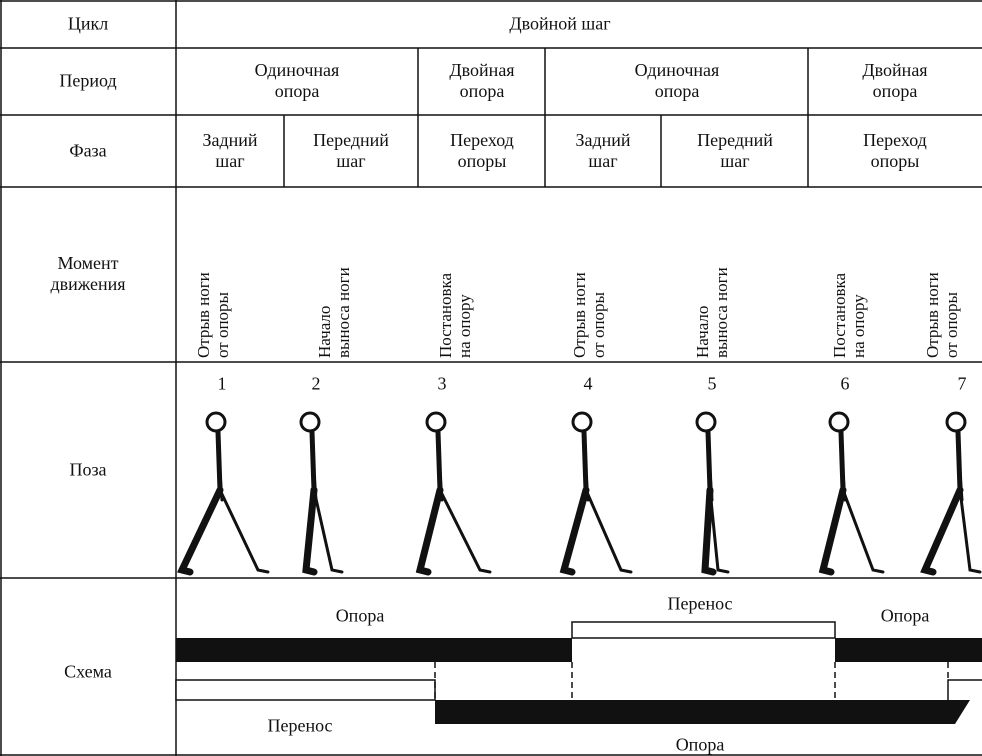 Image resolution: width=982 pixels, height=756 pixels. Describe the element at coordinates (442, 383) in the screenshot. I see `pose-number: 3` at that location.